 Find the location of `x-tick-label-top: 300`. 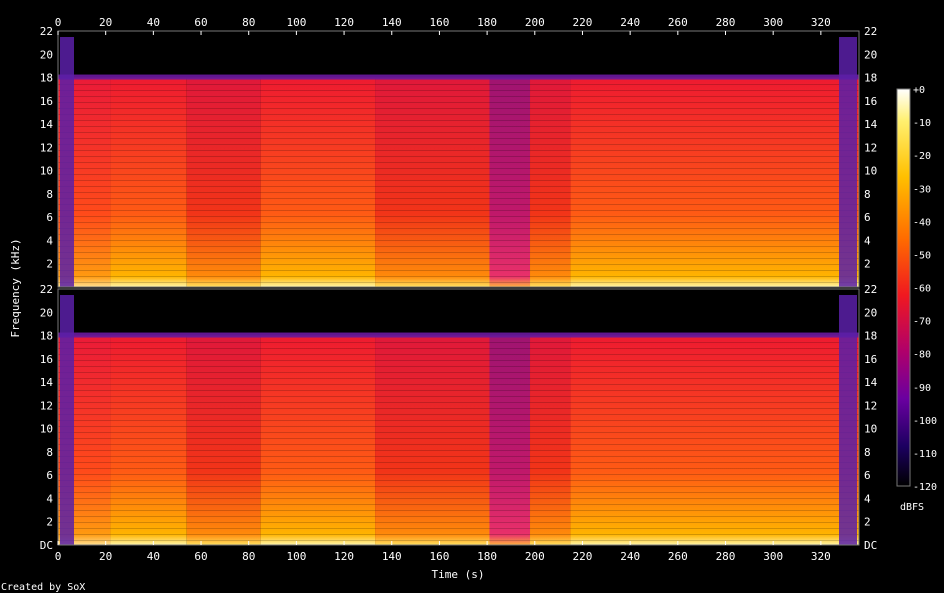

x-tick-label-top: 300 is located at coordinates (773, 22).